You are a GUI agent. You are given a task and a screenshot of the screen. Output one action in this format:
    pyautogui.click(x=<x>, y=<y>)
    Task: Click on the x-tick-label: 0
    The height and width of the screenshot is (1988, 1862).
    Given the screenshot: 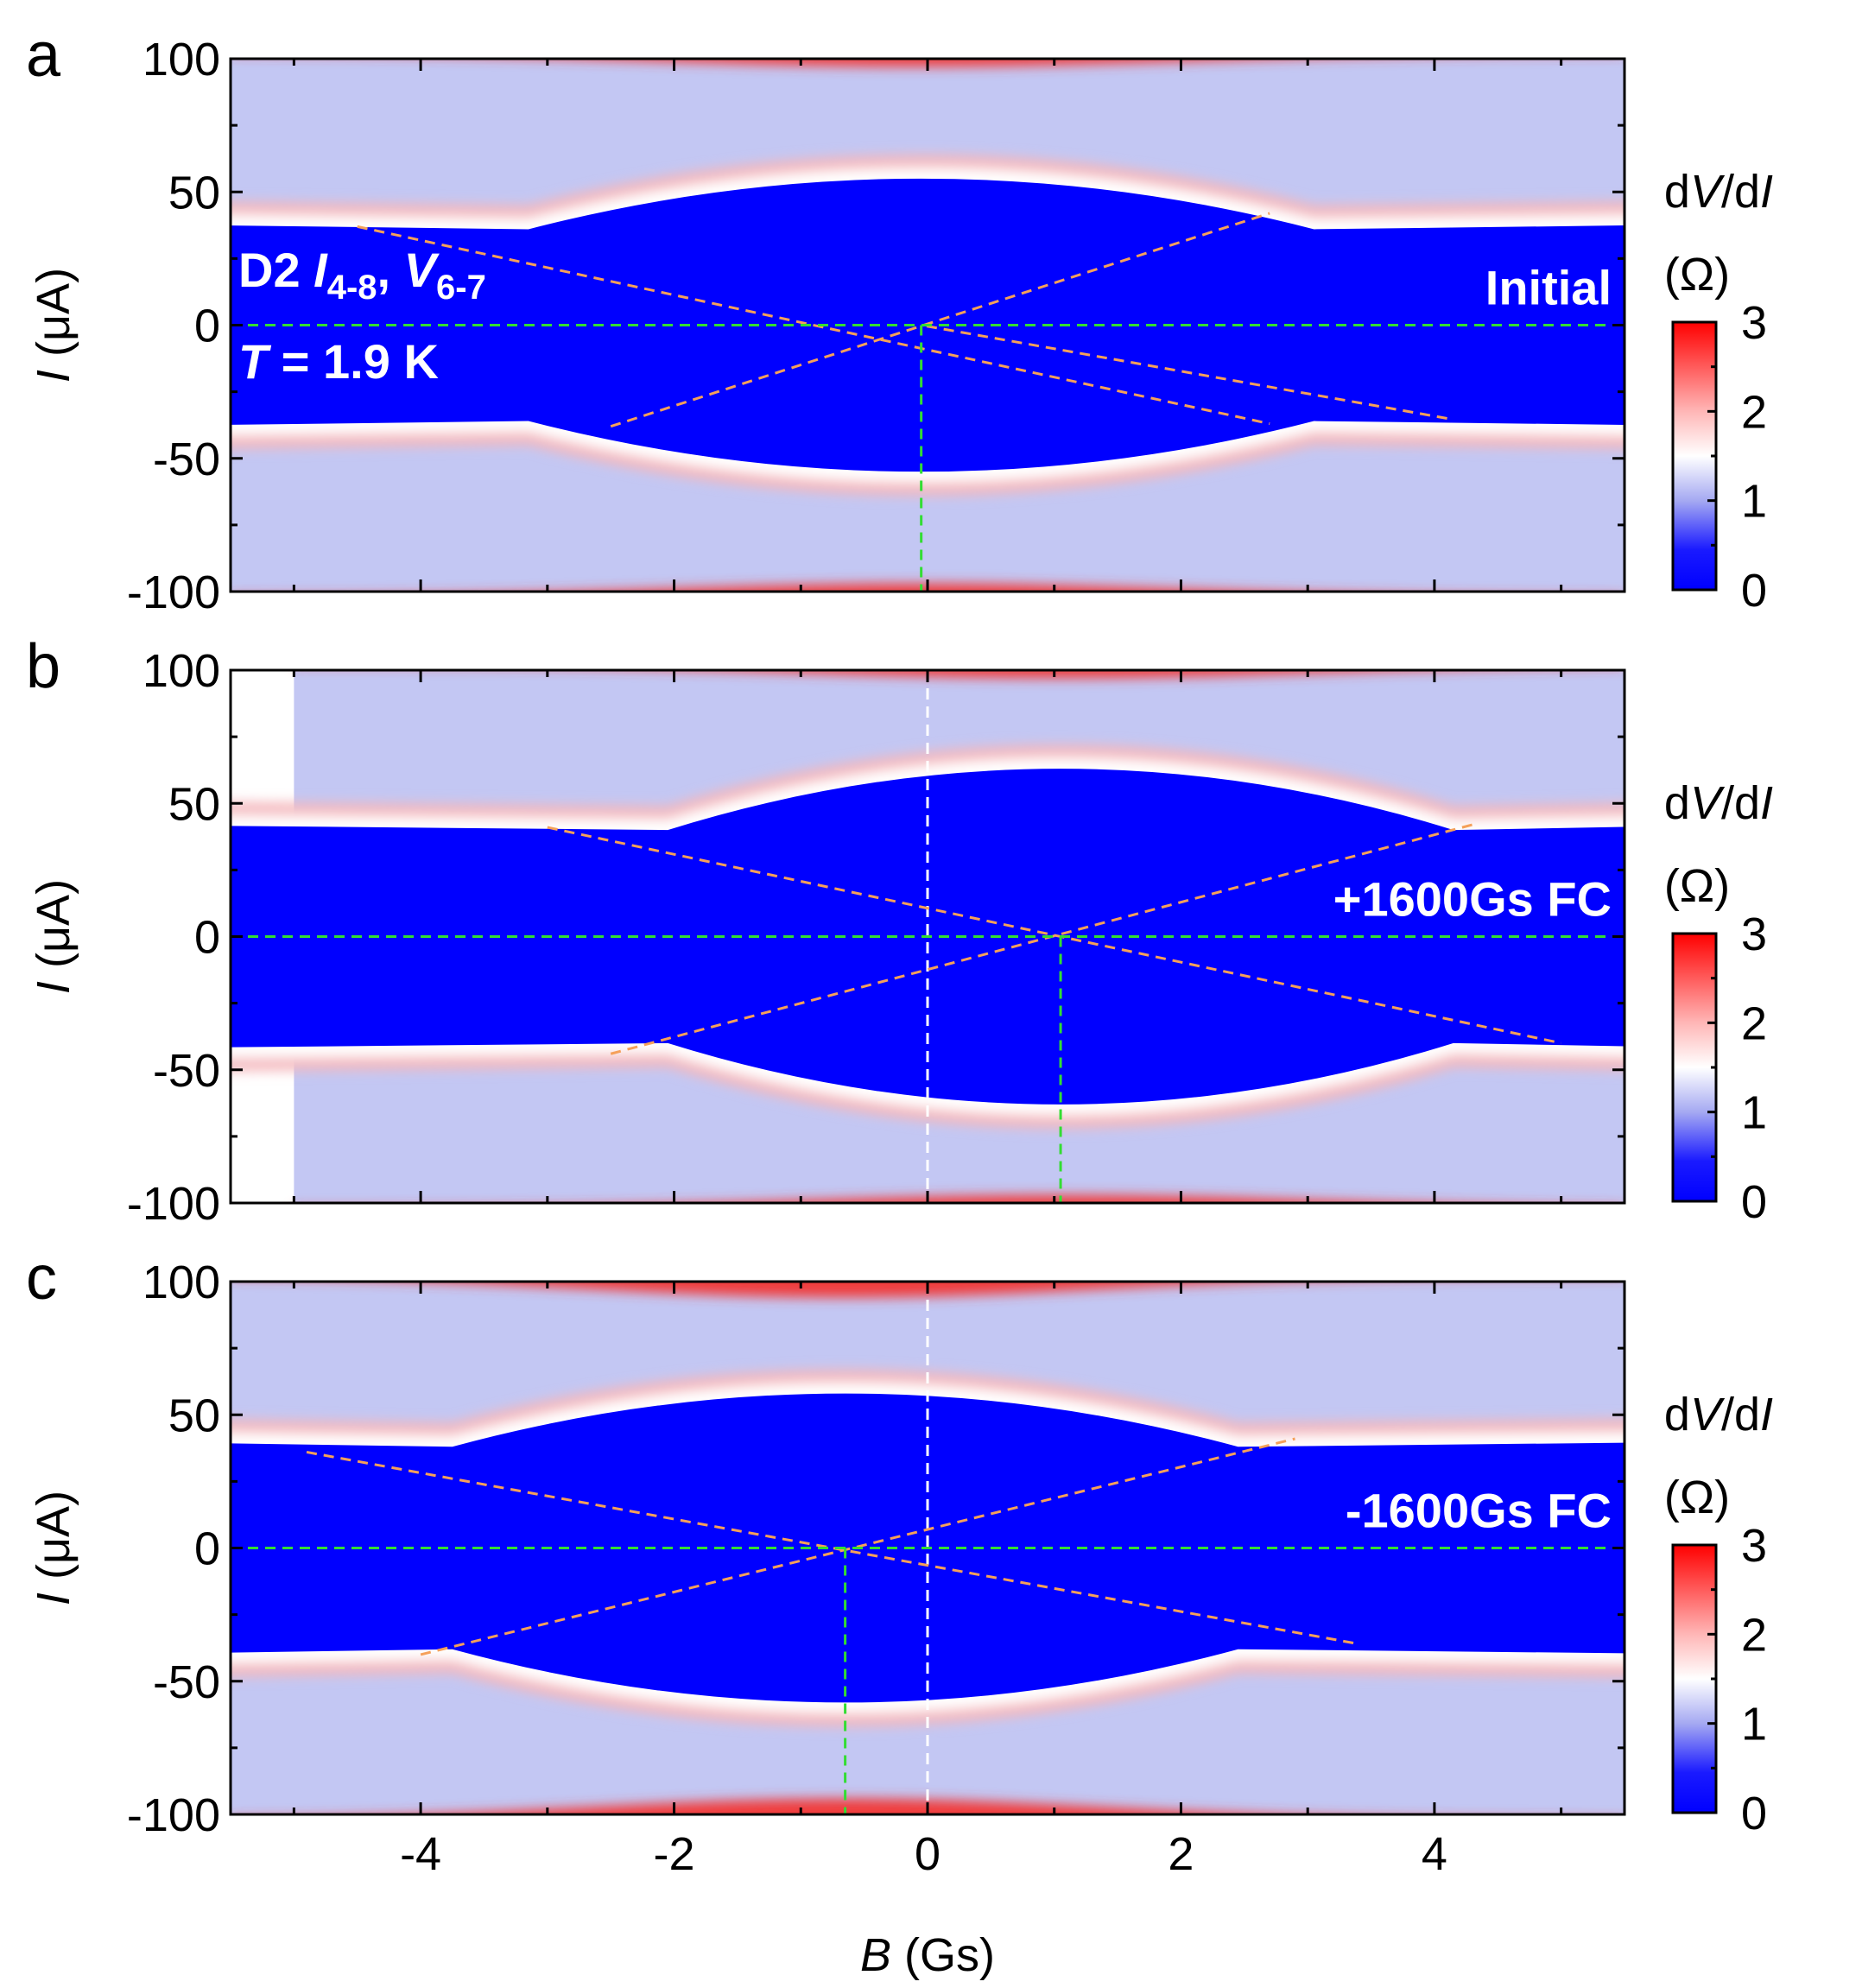 What is the action you would take?
    pyautogui.click(x=928, y=1854)
    